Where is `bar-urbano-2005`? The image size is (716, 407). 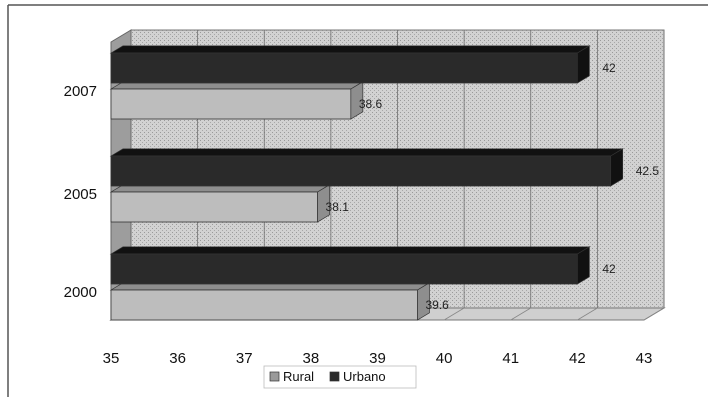
bar-urbano-2005 is located at coordinates (366, 167).